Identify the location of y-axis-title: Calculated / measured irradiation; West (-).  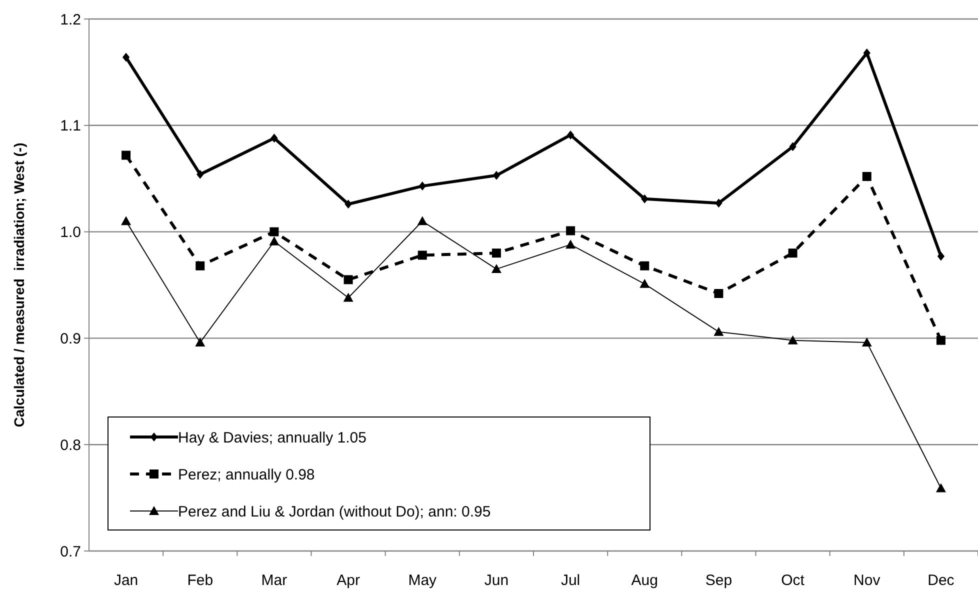
(19, 285).